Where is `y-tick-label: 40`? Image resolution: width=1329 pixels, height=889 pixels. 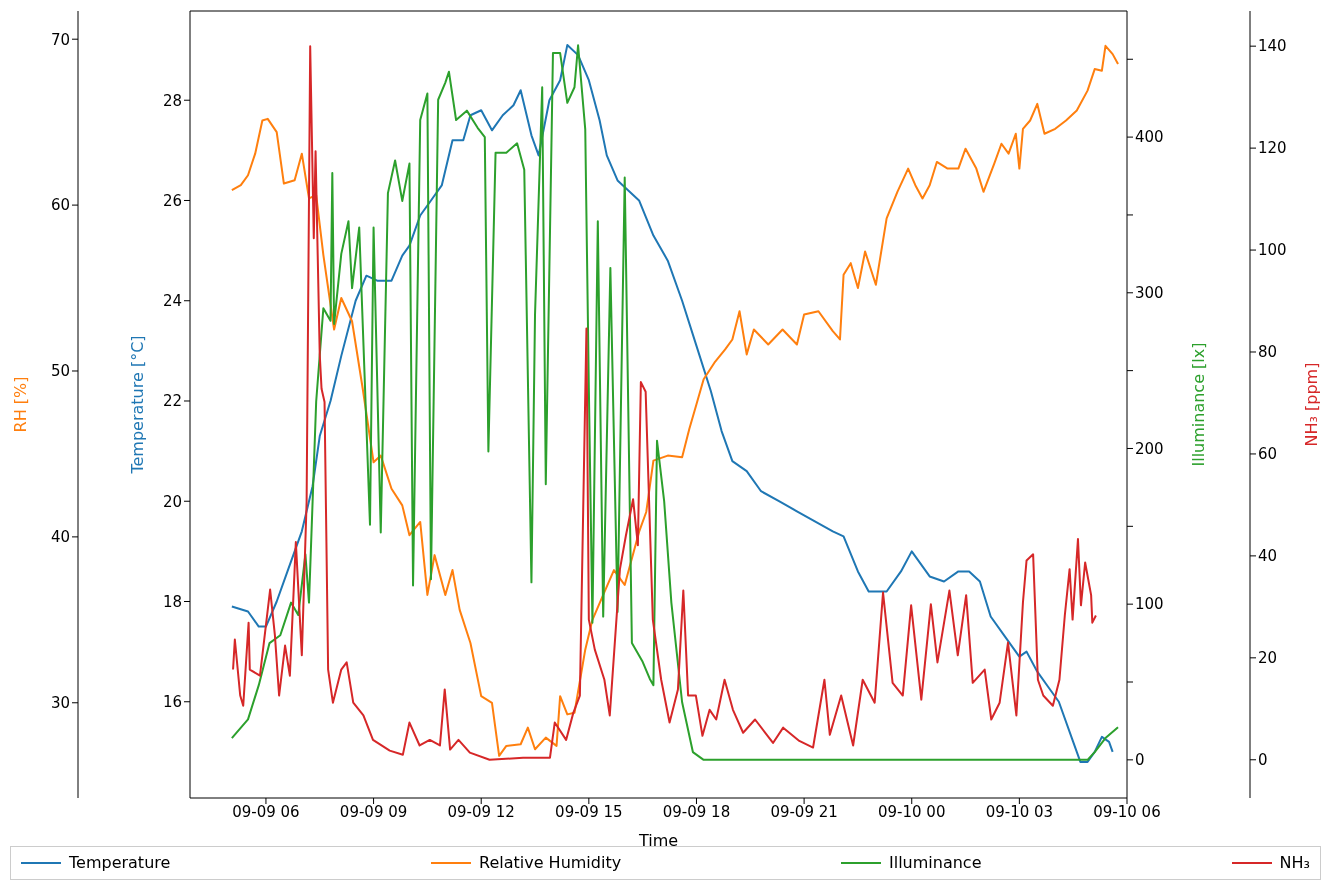
y-tick-label: 40 is located at coordinates (1268, 556).